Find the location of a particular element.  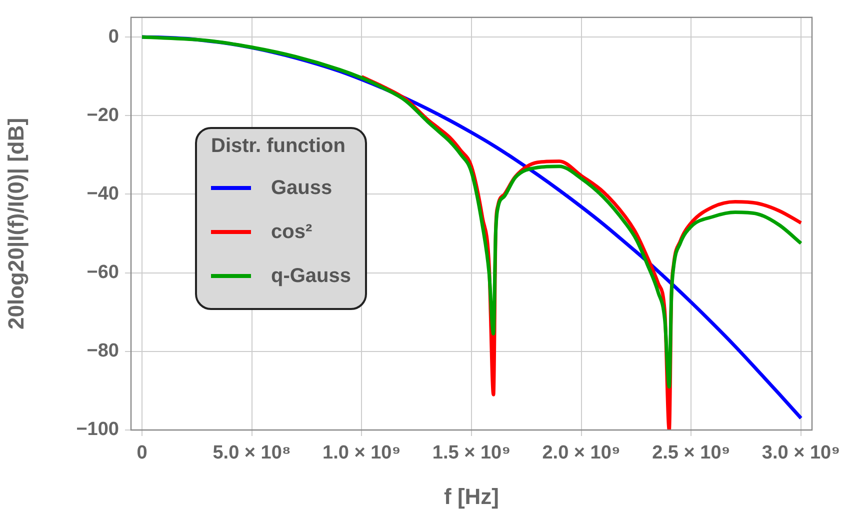

y-tick-label: −20 is located at coordinates (102, 115).